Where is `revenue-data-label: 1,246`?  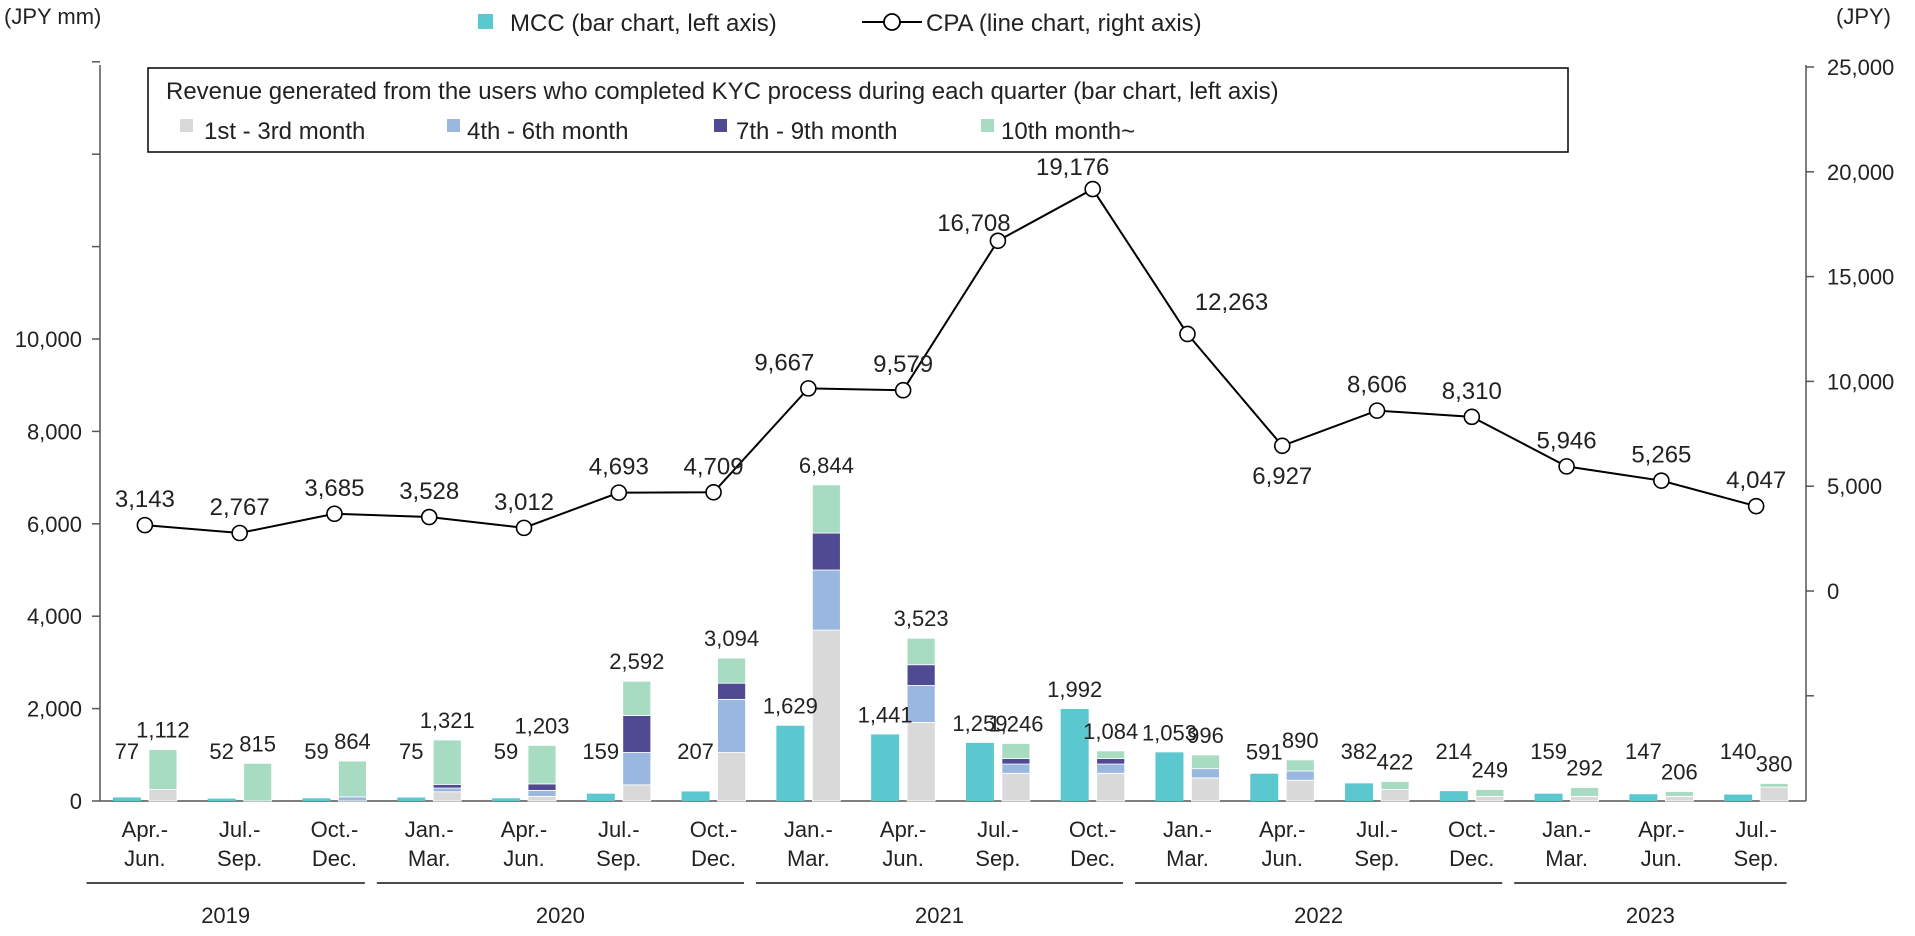 revenue-data-label: 1,246 is located at coordinates (1015, 723).